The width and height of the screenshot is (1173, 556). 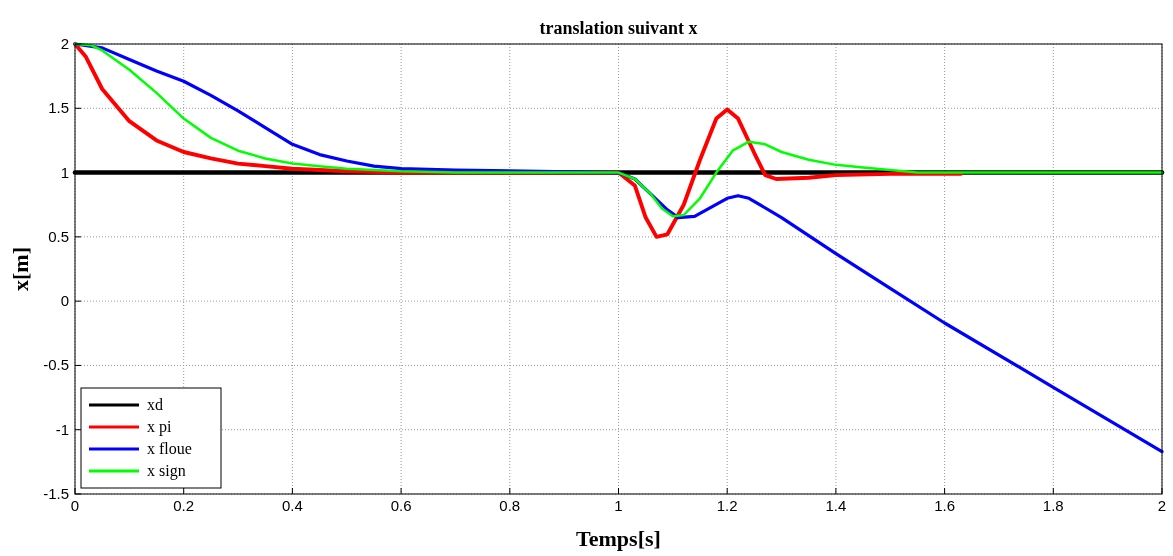 I want to click on legend-label: x floue, so click(x=169, y=448).